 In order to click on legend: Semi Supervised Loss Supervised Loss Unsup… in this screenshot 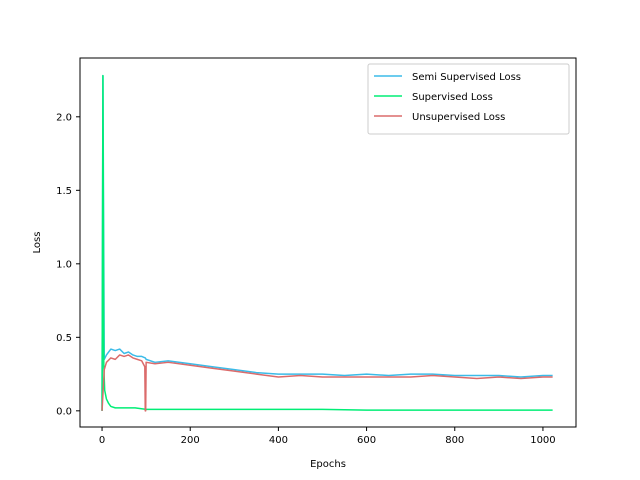, I will do `click(468, 99)`.